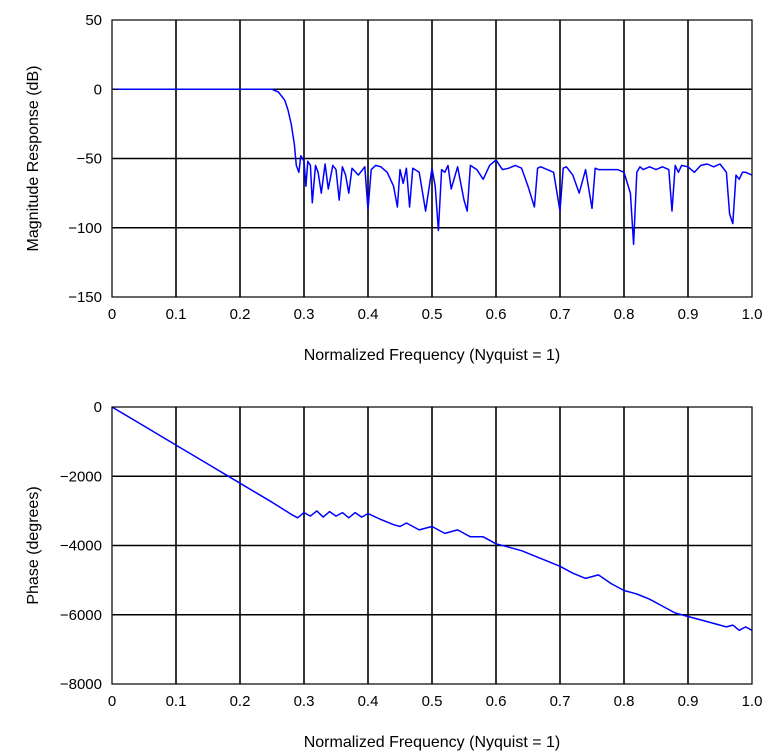  What do you see at coordinates (432, 314) in the screenshot?
I see `magnitude-x-tick-label: 0.5` at bounding box center [432, 314].